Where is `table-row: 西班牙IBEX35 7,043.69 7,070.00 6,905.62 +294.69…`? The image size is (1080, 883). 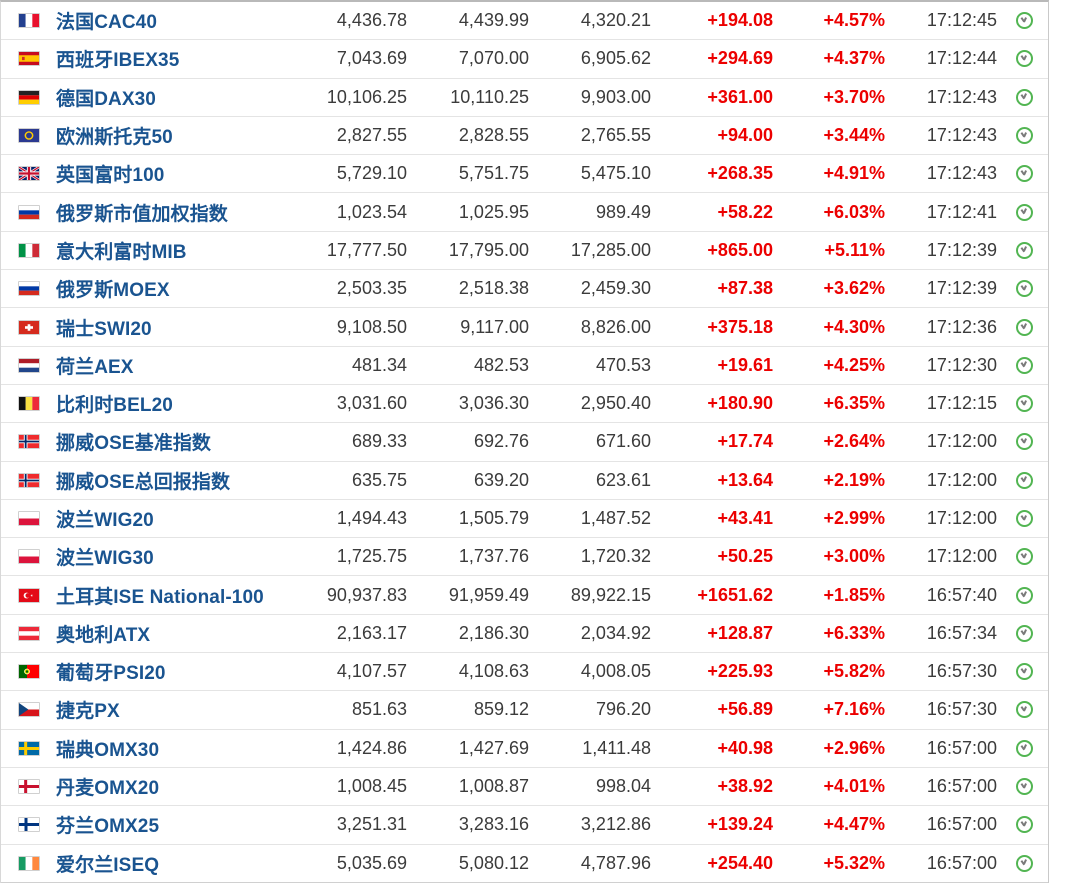
table-row: 西班牙IBEX35 7,043.69 7,070.00 6,905.62 +294.69… is located at coordinates (524, 59).